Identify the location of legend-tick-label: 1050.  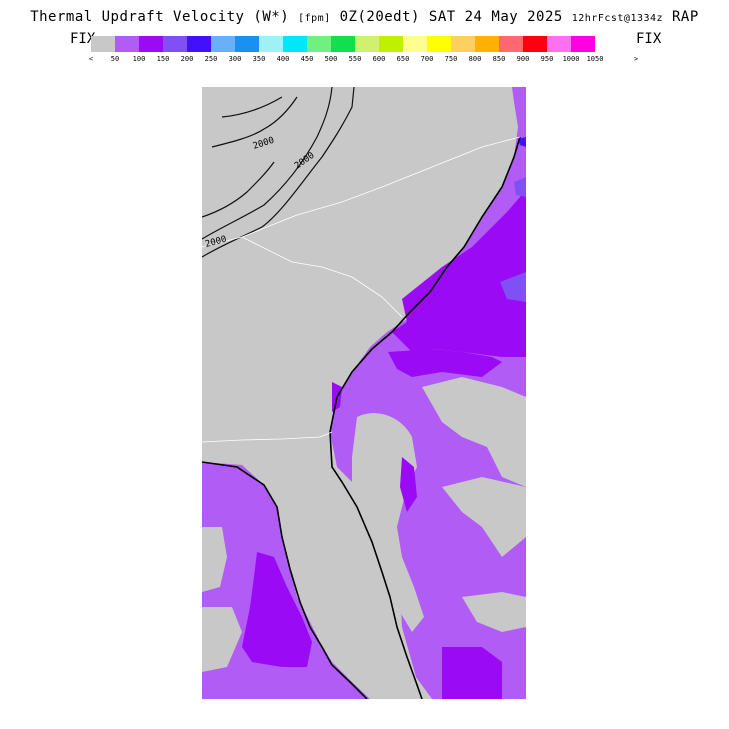
(595, 59).